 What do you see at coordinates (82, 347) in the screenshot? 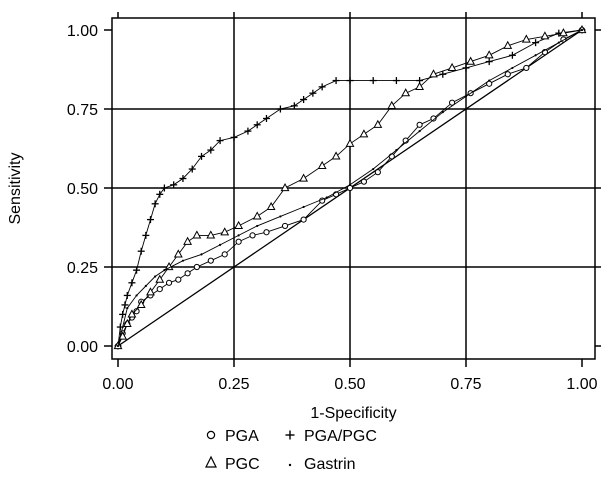
I see `y-tick-label: 0.00` at bounding box center [82, 347].